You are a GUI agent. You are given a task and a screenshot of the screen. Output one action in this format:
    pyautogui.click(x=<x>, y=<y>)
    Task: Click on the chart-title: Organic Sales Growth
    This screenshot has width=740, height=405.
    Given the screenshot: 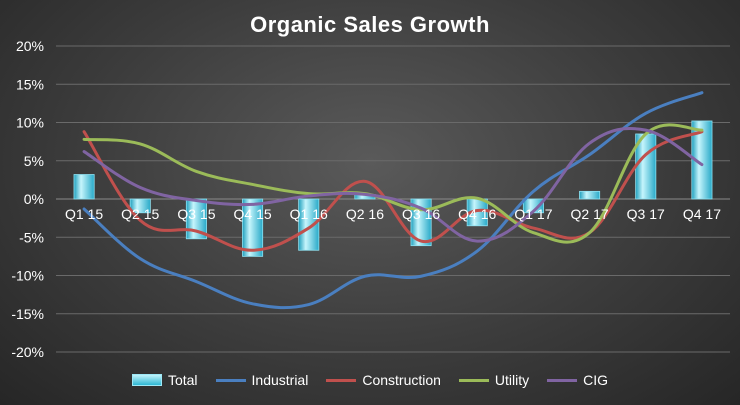 What is the action you would take?
    pyautogui.click(x=370, y=24)
    